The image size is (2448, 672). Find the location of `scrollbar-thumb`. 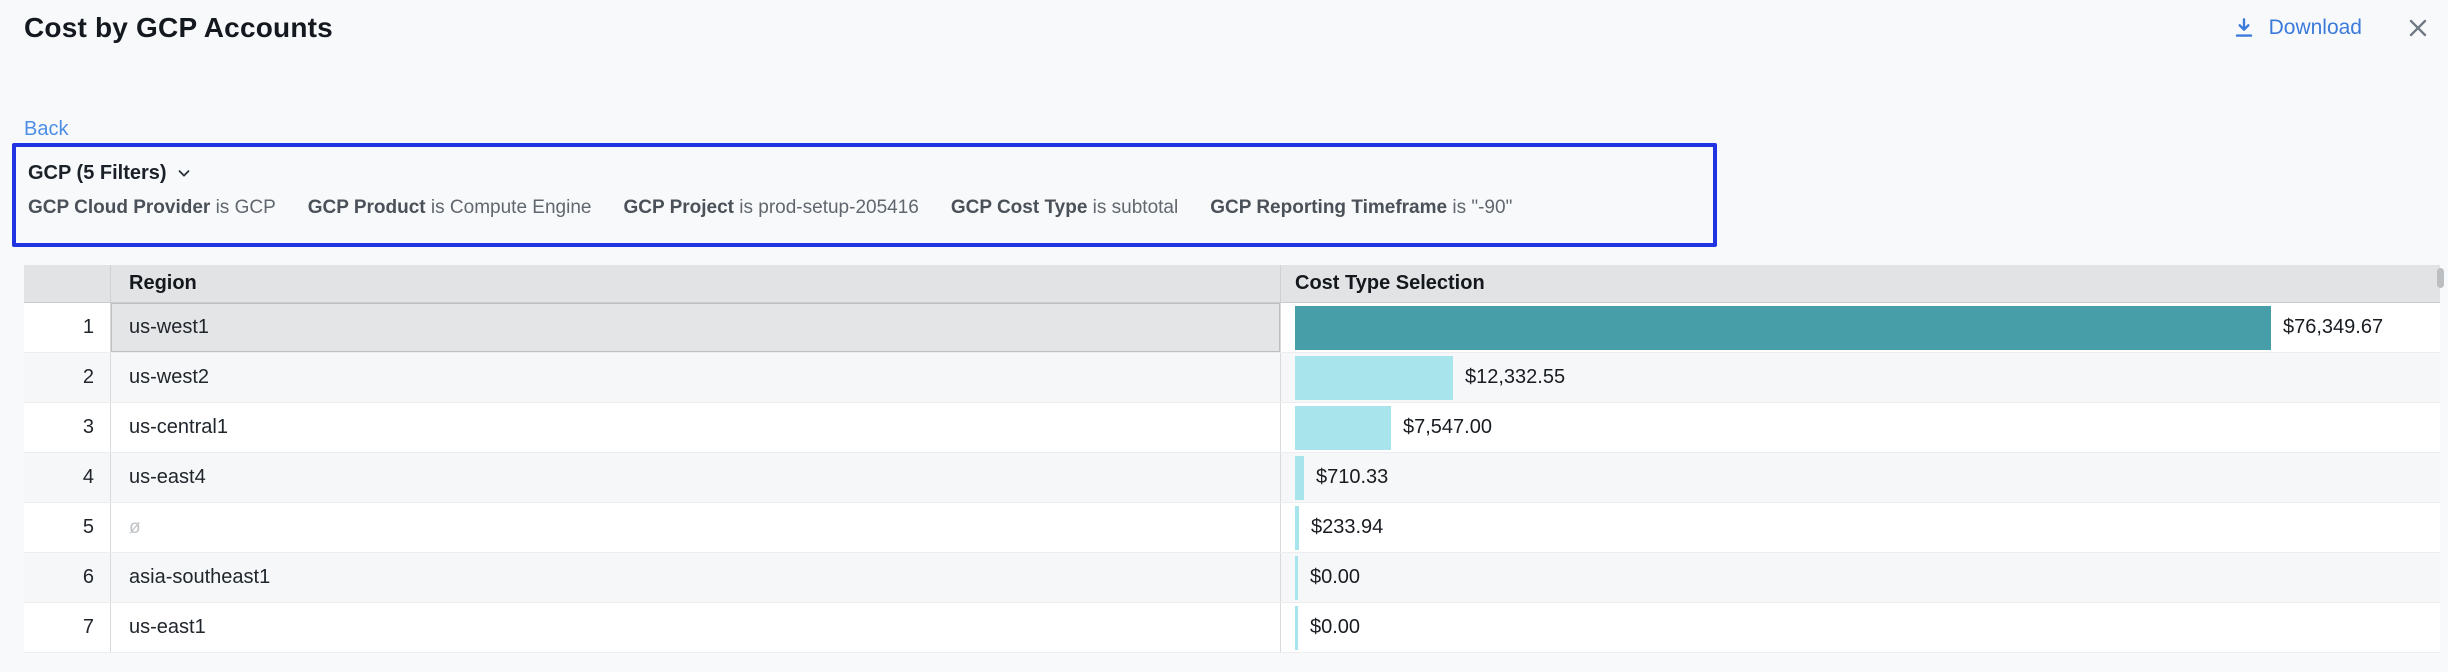

scrollbar-thumb is located at coordinates (2440, 278).